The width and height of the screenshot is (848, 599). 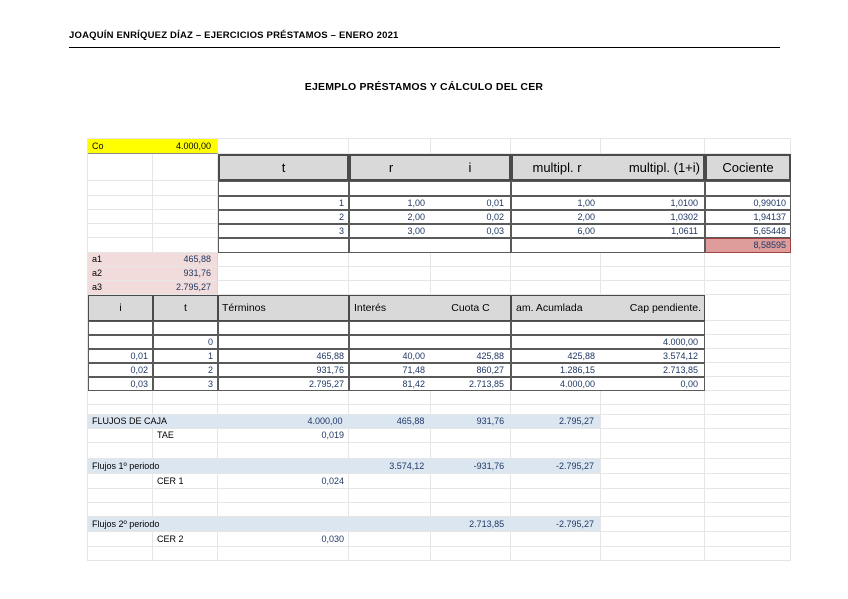 What do you see at coordinates (390, 342) in the screenshot?
I see `table2-cell-interes` at bounding box center [390, 342].